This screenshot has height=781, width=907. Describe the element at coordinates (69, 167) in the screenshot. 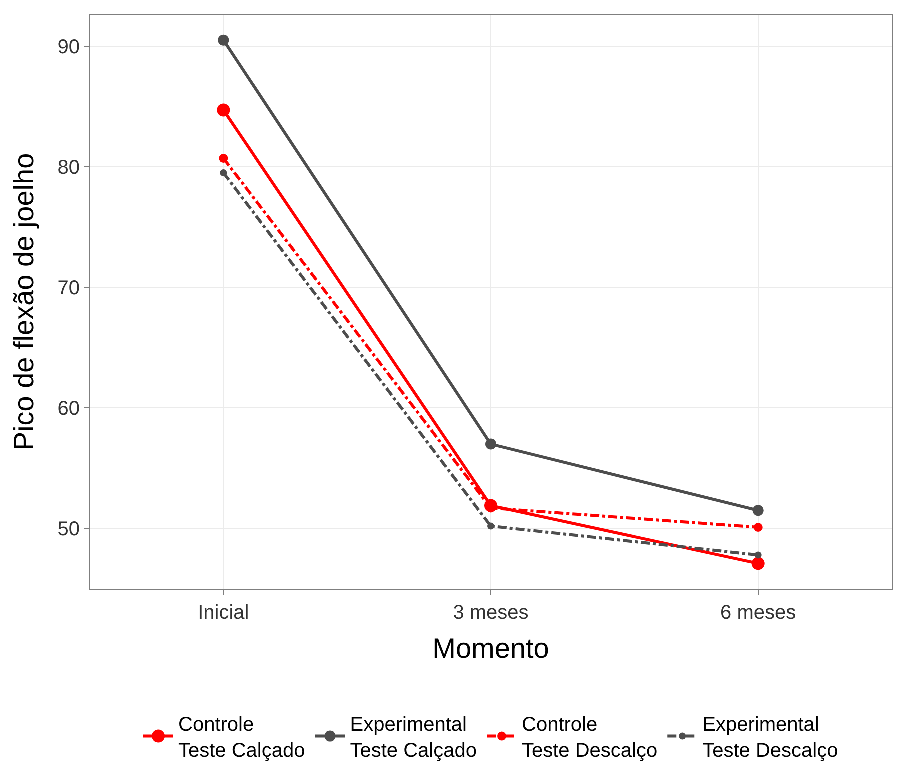

I see `y-tick-label: 80` at that location.